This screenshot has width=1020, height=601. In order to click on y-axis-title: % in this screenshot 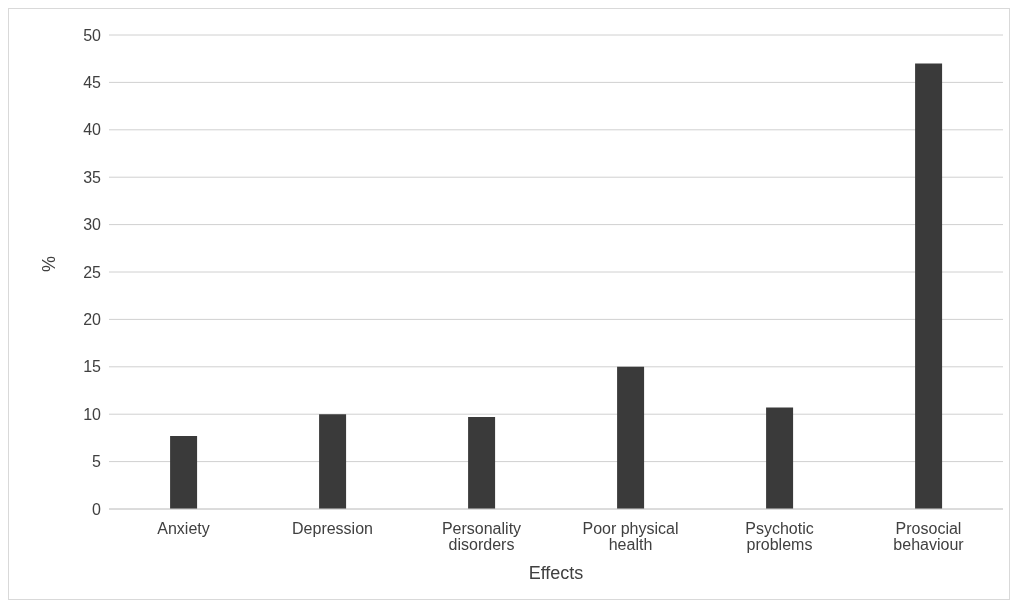, I will do `click(49, 263)`.